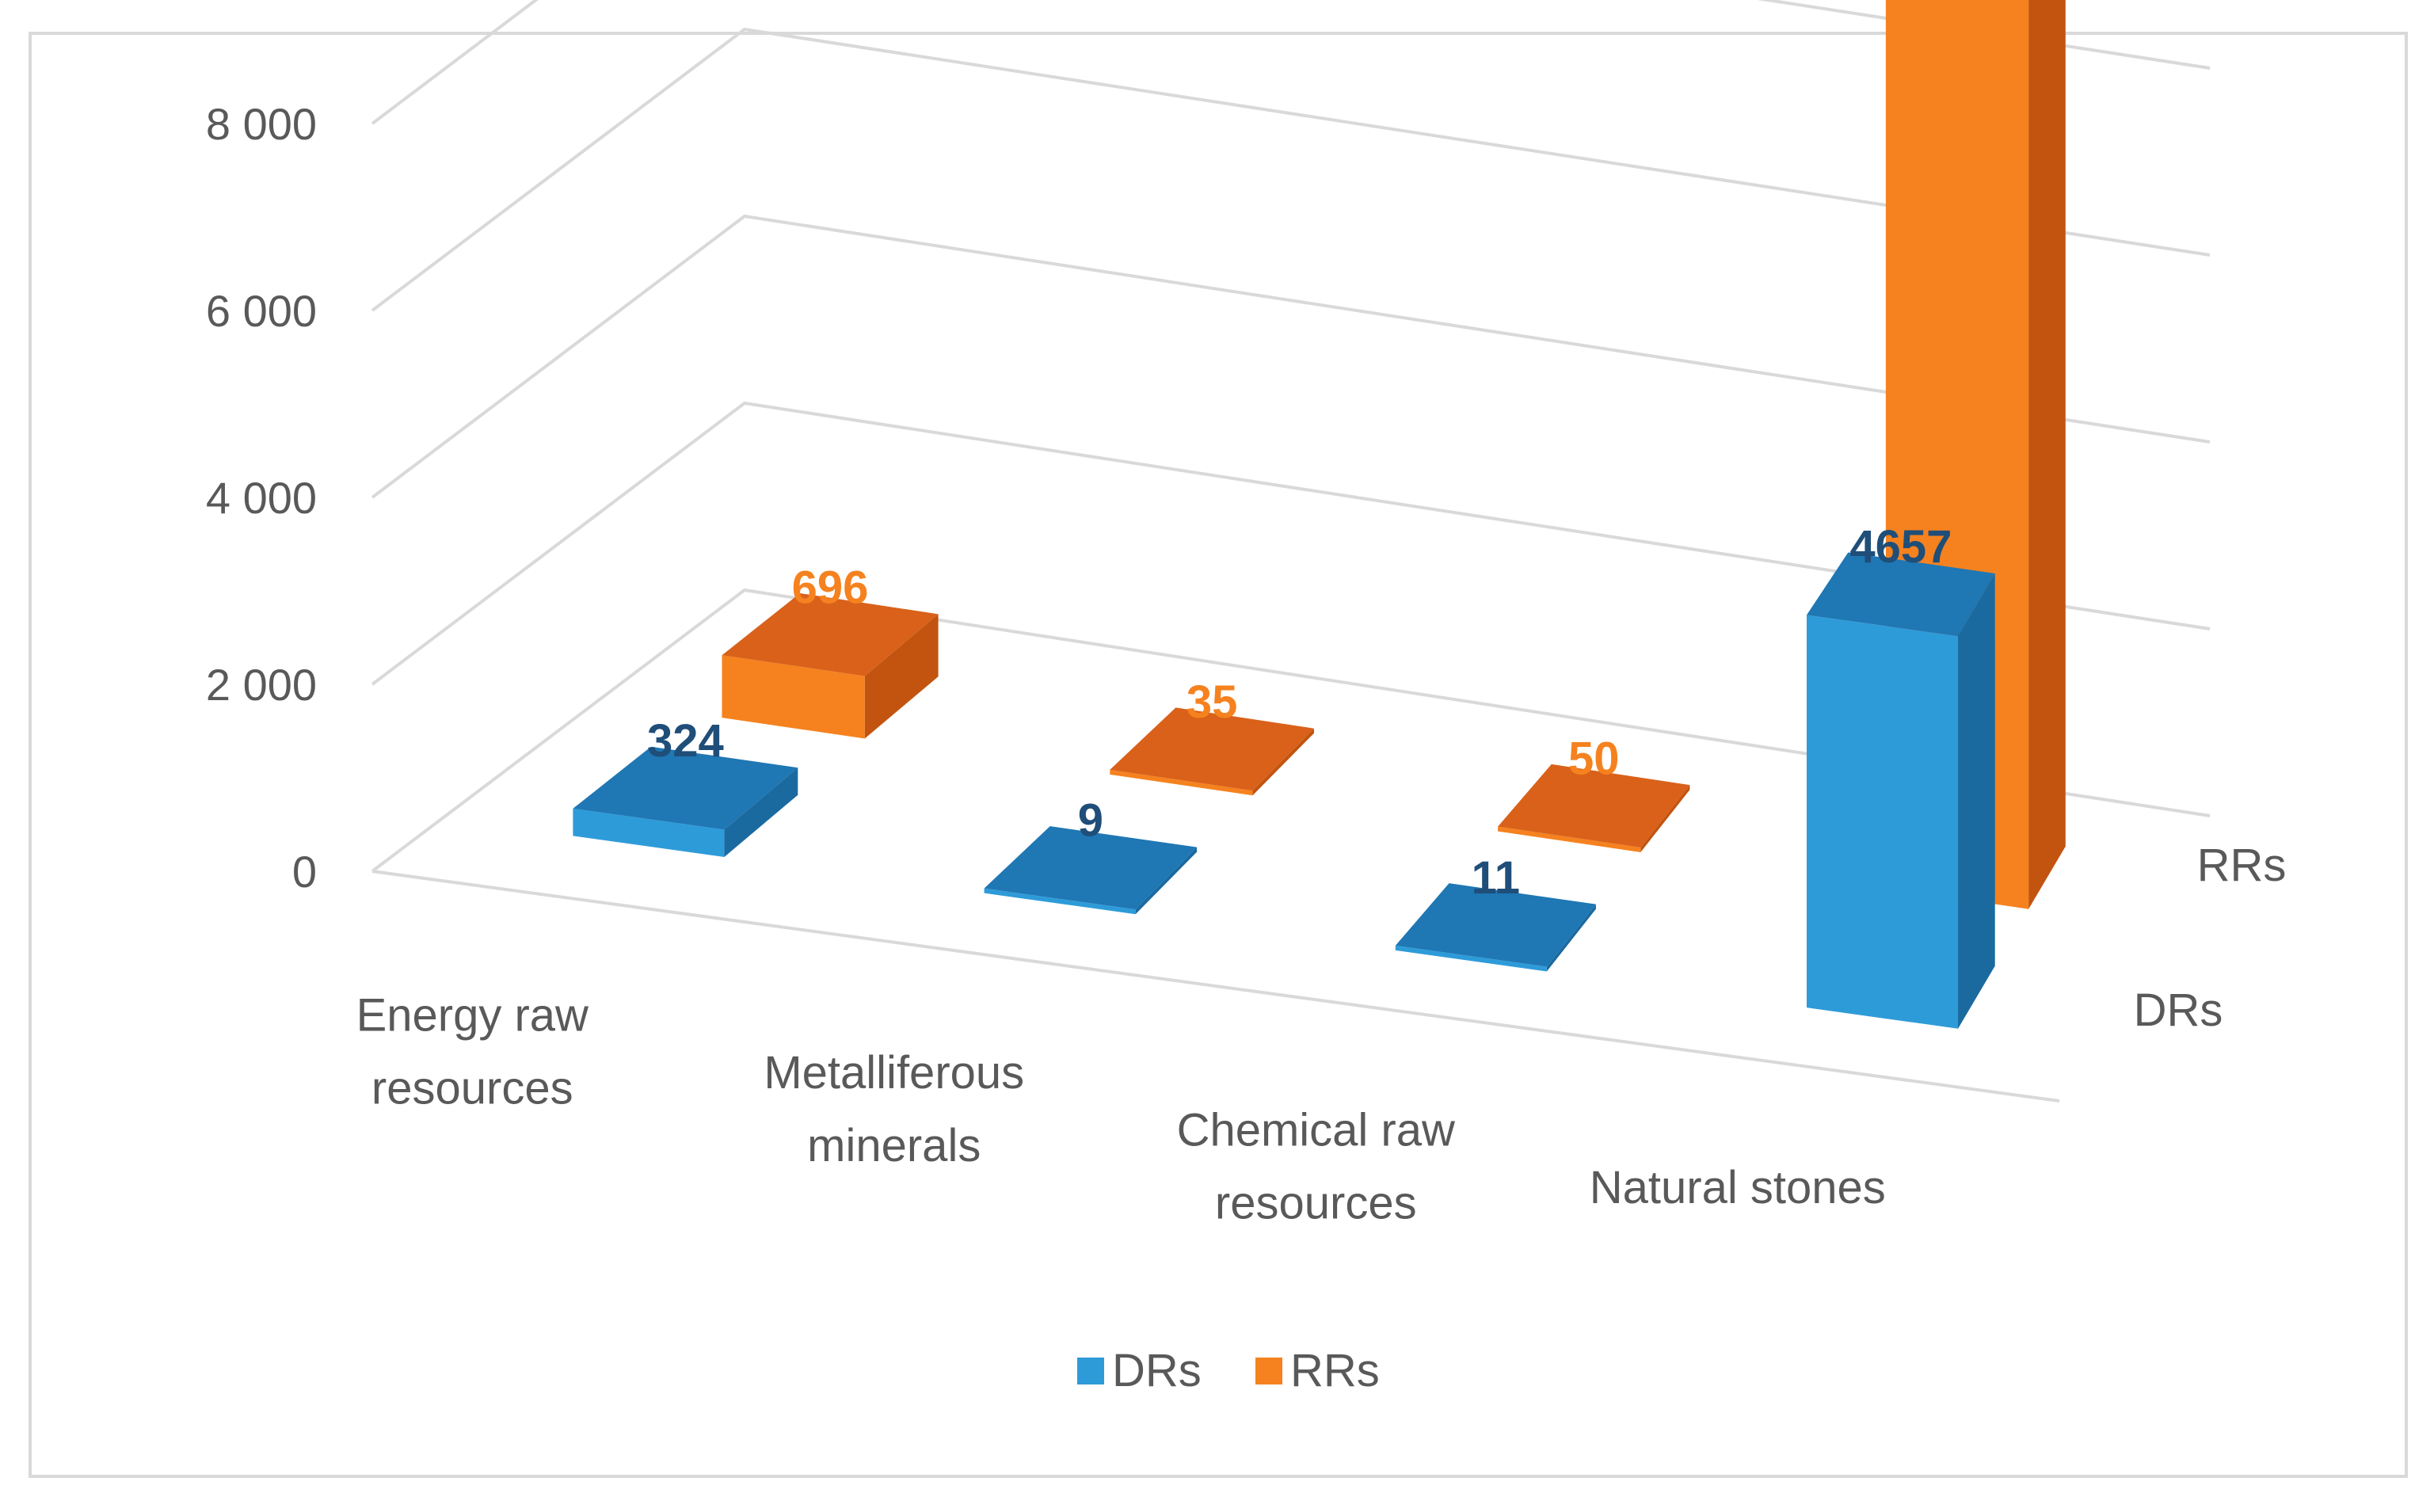  What do you see at coordinates (1090, 821) in the screenshot?
I see `data-label-drs-1: 9` at bounding box center [1090, 821].